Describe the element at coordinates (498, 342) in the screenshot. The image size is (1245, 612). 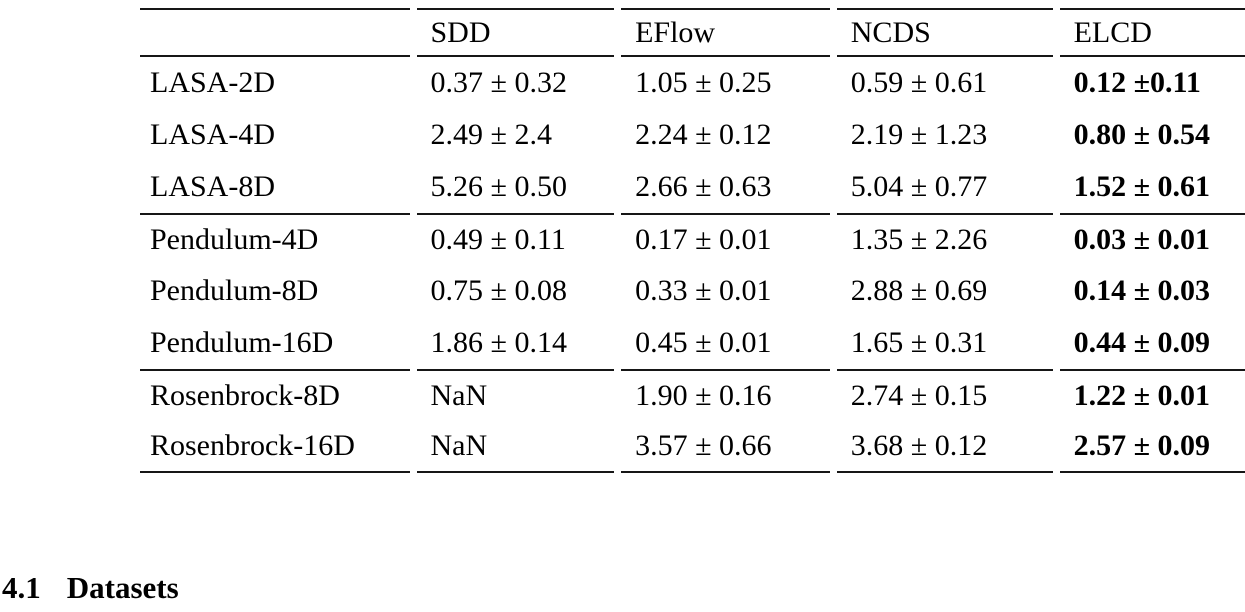
I see `value-cell-sdd: 1.86 ± 0.14` at that location.